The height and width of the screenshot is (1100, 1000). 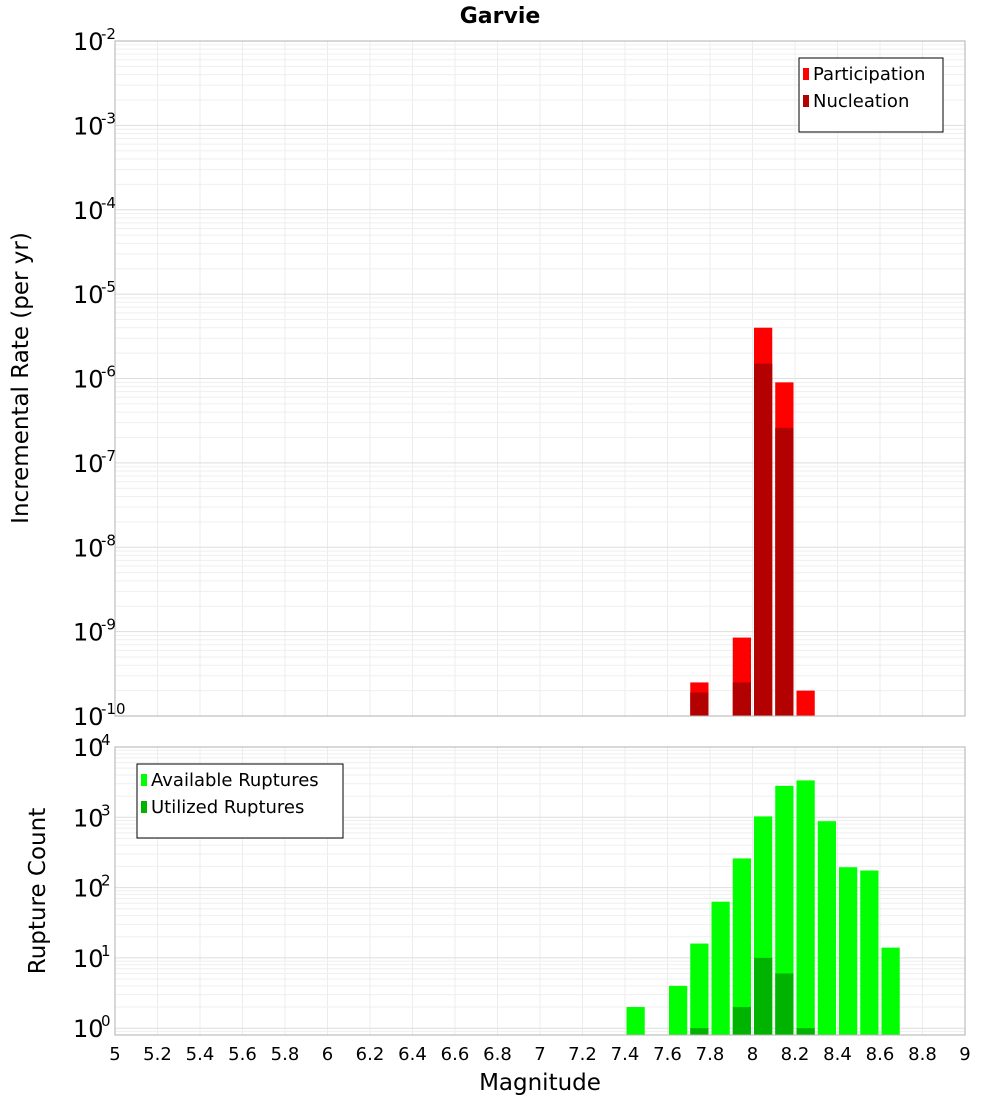 What do you see at coordinates (108, 372) in the screenshot?
I see `top-y-tick-exponent: -6` at bounding box center [108, 372].